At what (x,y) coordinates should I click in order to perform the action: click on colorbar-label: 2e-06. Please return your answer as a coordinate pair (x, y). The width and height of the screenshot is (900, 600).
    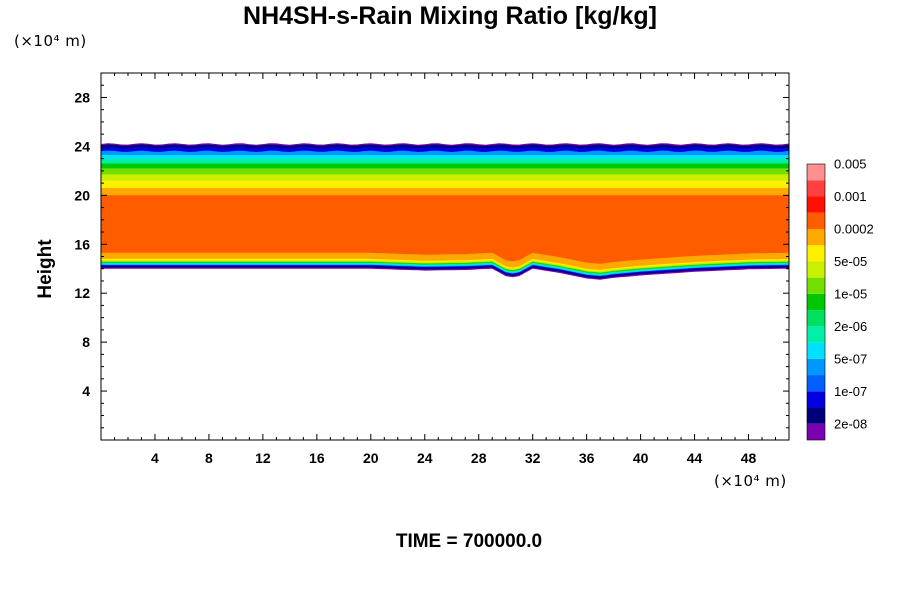
    Looking at the image, I should click on (850, 326).